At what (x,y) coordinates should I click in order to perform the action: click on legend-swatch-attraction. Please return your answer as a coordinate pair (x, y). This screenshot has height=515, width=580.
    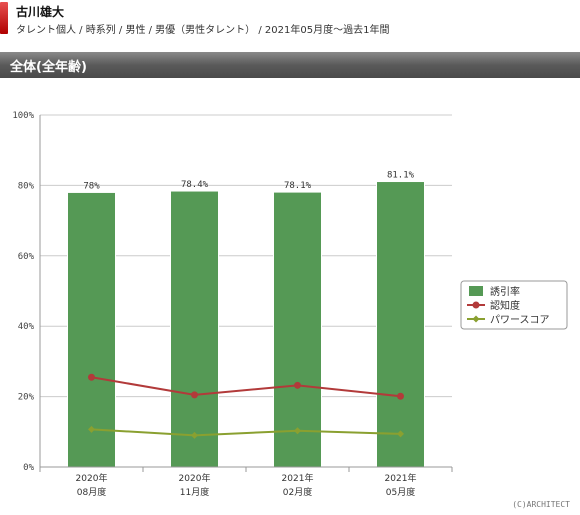
    Looking at the image, I should click on (476, 291).